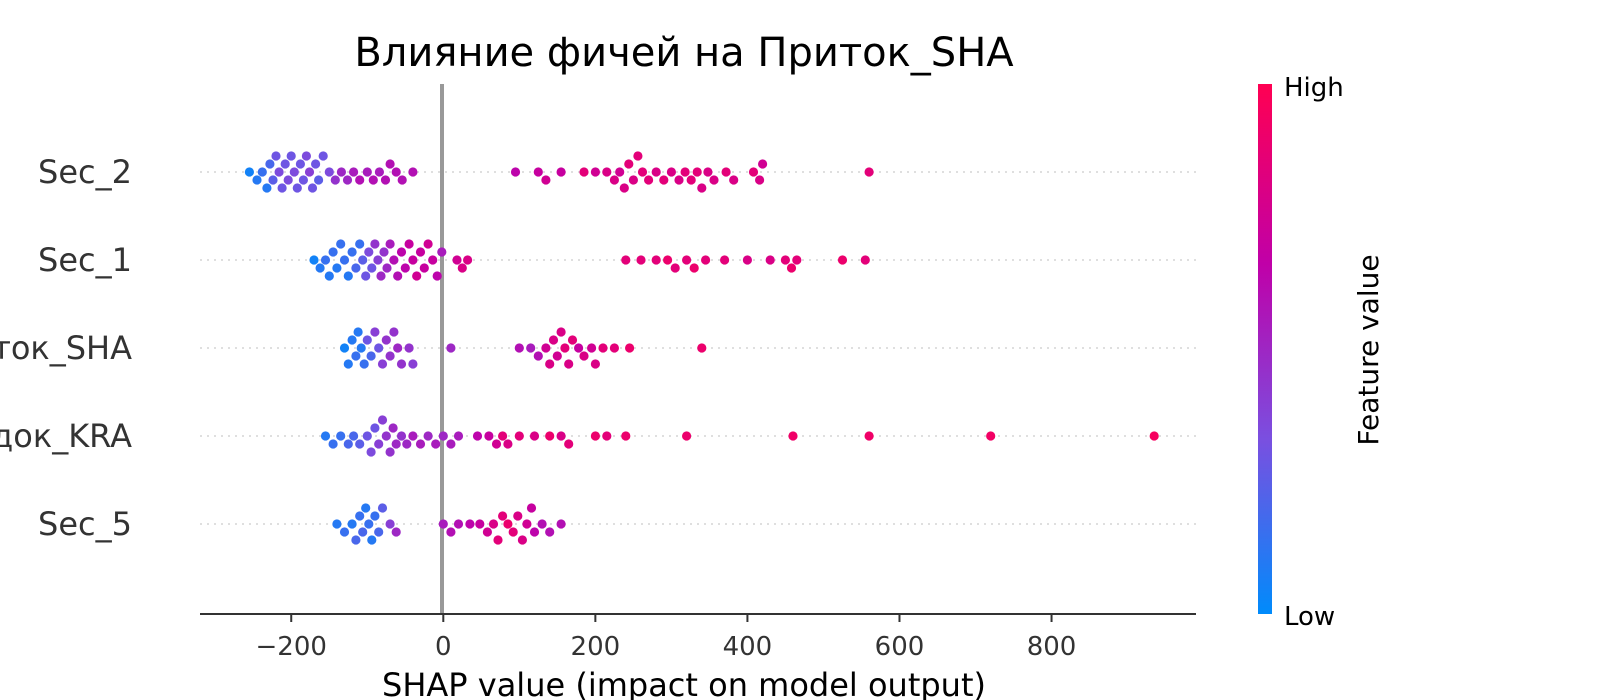  Describe the element at coordinates (684, 683) in the screenshot. I see `x-axis-label: SHAP value (impact on model output)` at that location.